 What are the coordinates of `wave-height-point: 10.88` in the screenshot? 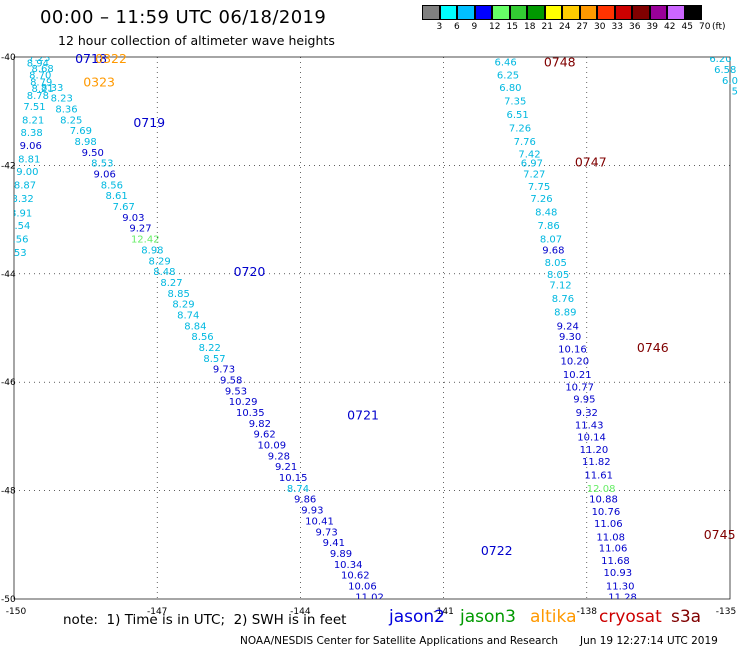 It's located at (603, 500).